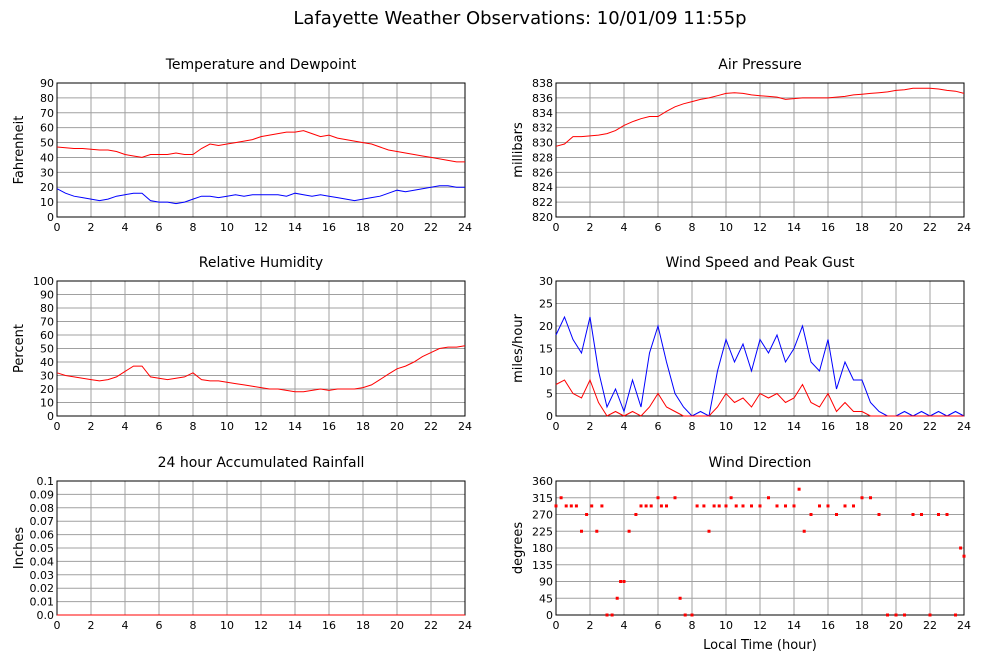  I want to click on y-tick-label: 820, so click(542, 217).